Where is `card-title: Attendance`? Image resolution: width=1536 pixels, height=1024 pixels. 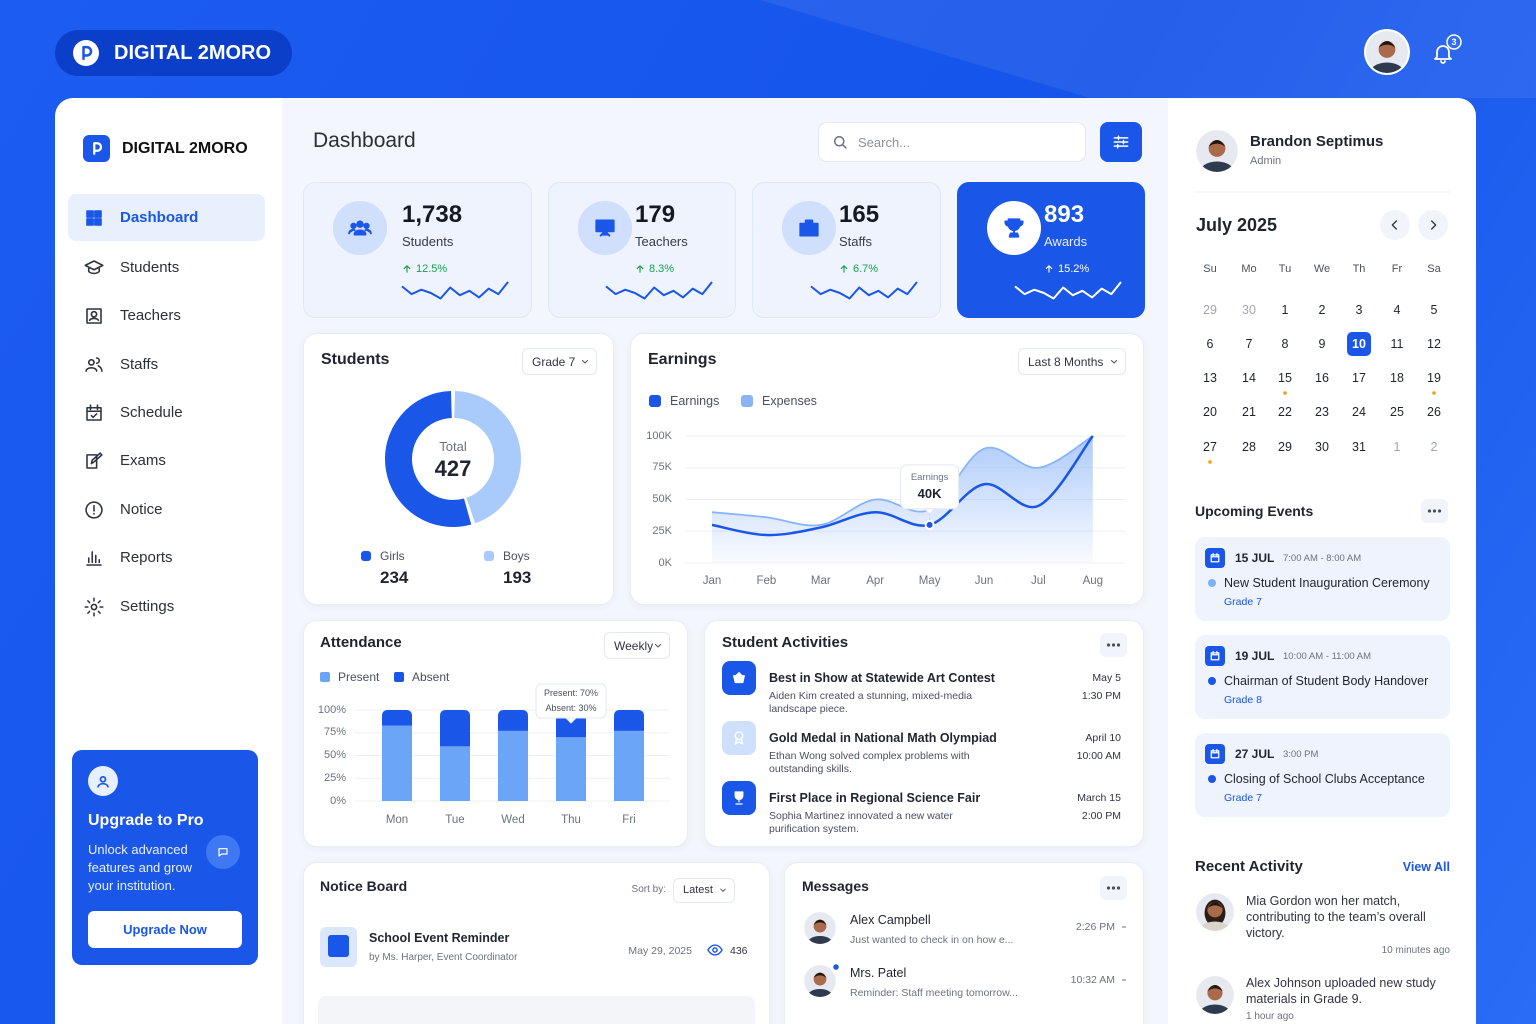 card-title: Attendance is located at coordinates (361, 642).